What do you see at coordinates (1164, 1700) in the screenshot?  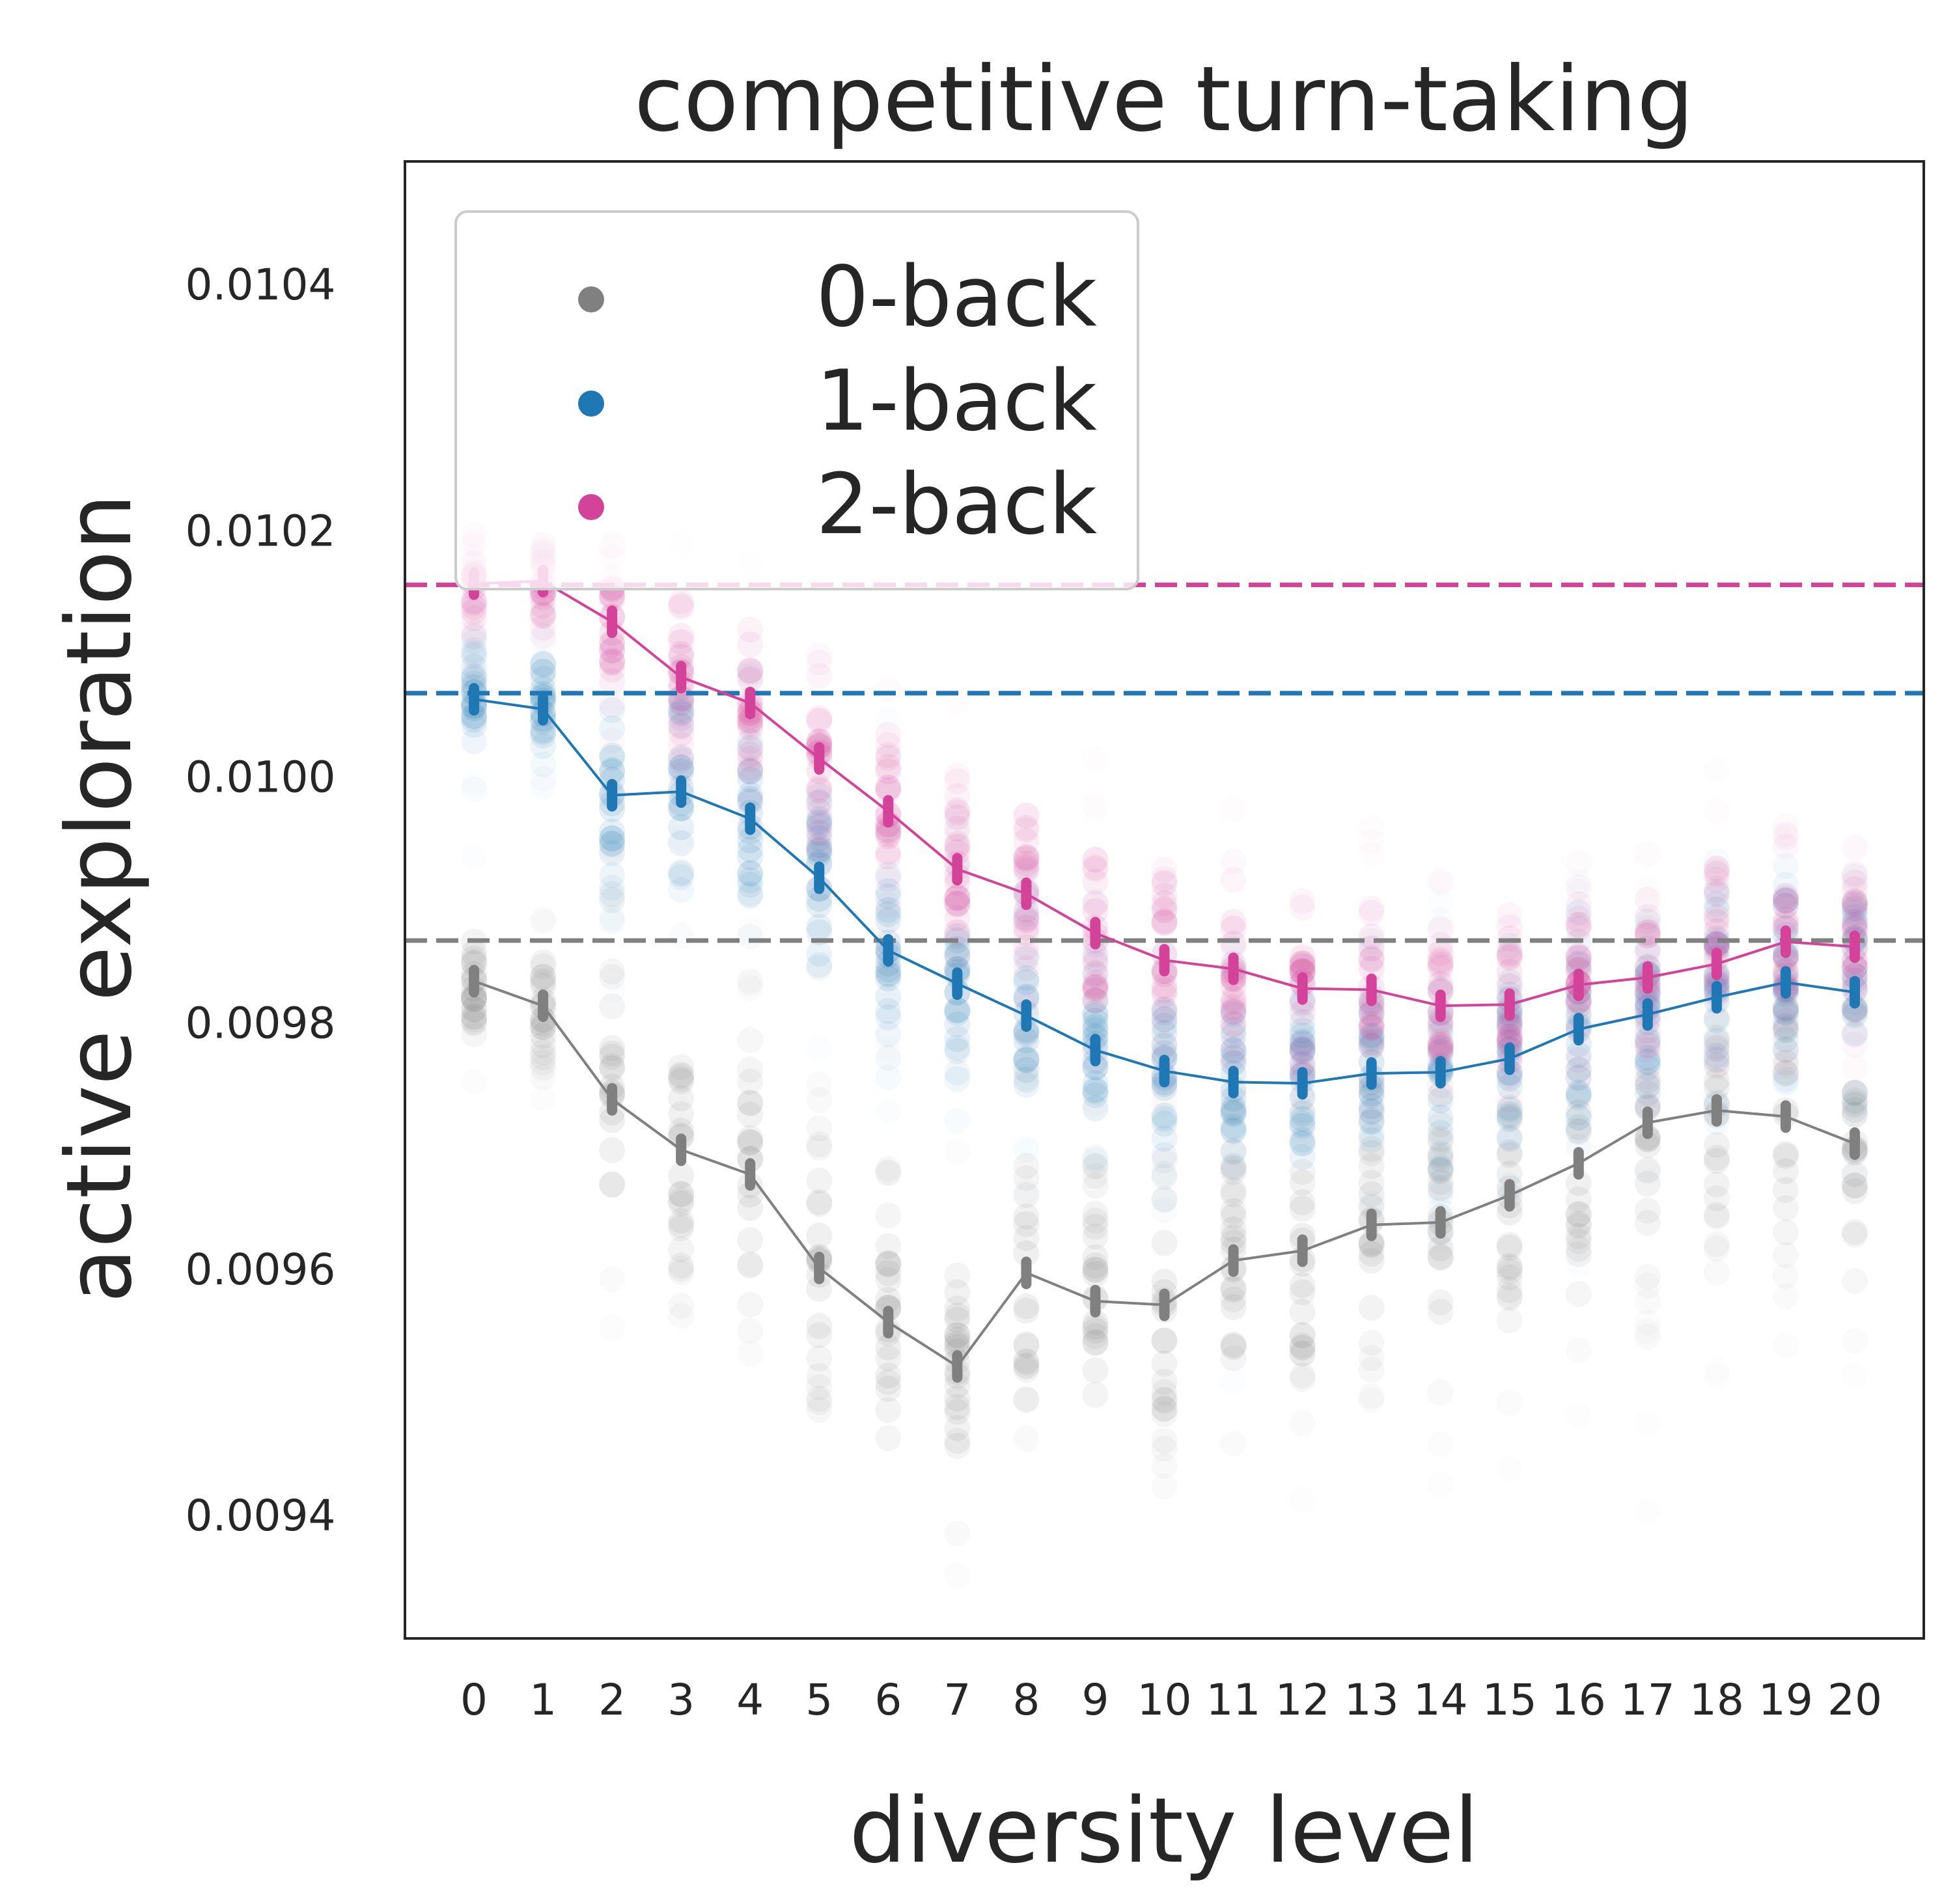 I see `x-tick-label: 10` at bounding box center [1164, 1700].